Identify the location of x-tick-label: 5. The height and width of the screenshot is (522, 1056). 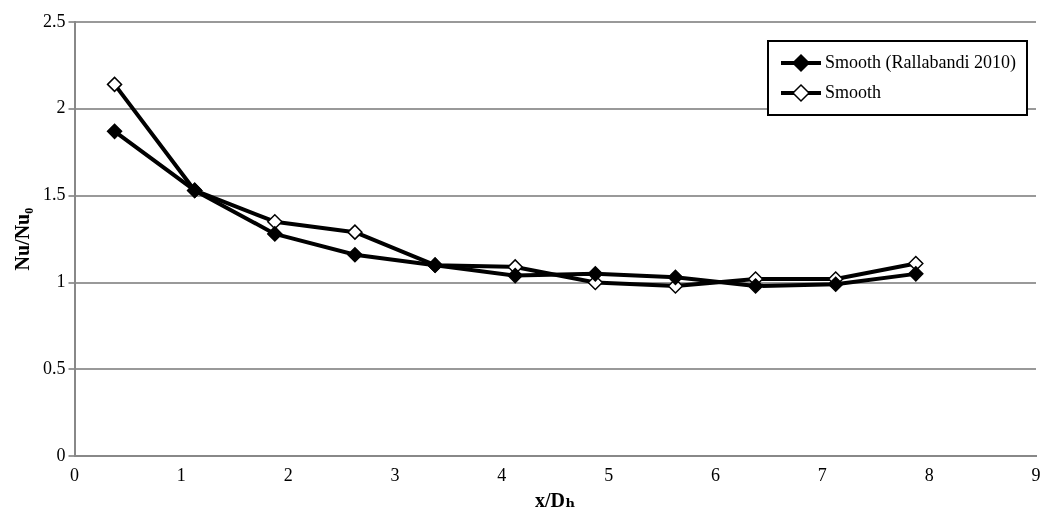
(609, 474).